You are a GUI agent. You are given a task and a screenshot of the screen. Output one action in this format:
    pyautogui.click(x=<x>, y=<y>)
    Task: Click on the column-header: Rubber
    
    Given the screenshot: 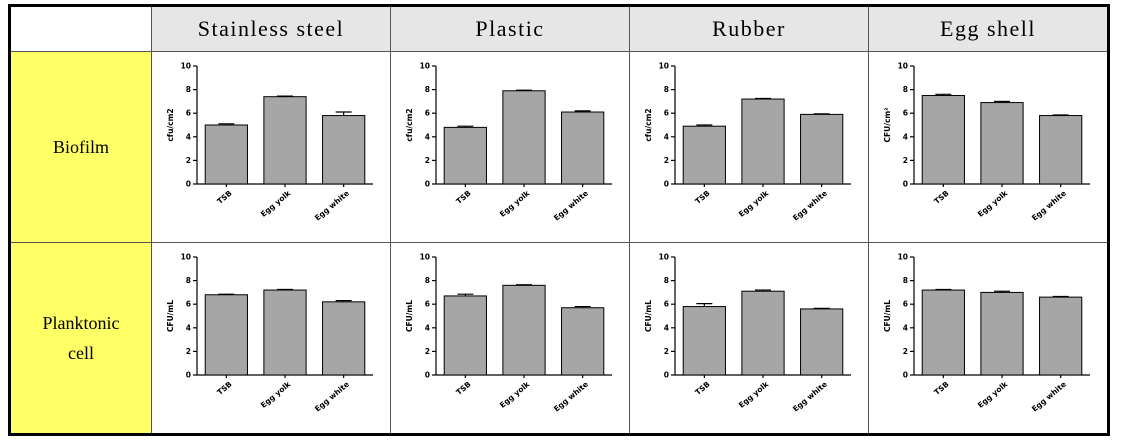 What is the action you would take?
    pyautogui.click(x=749, y=28)
    